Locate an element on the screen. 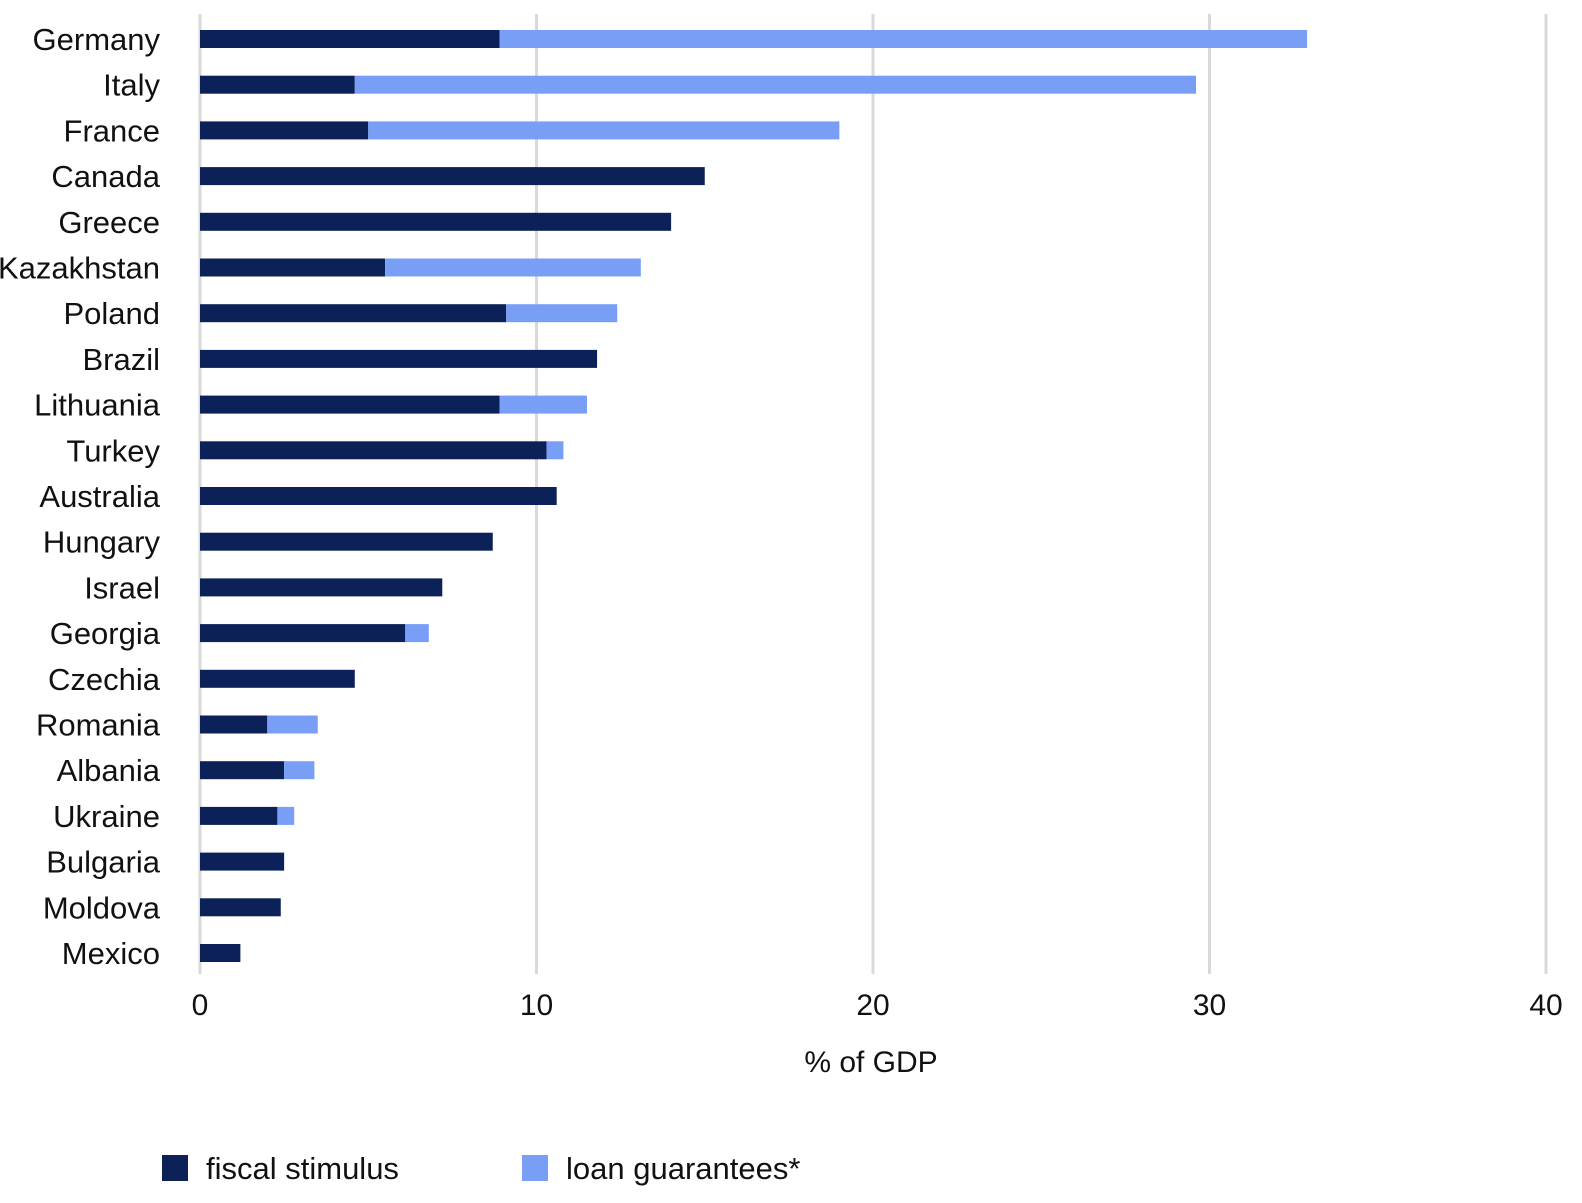 Image resolution: width=1582 pixels, height=1203 pixels. category-label: Hungary is located at coordinates (102, 542).